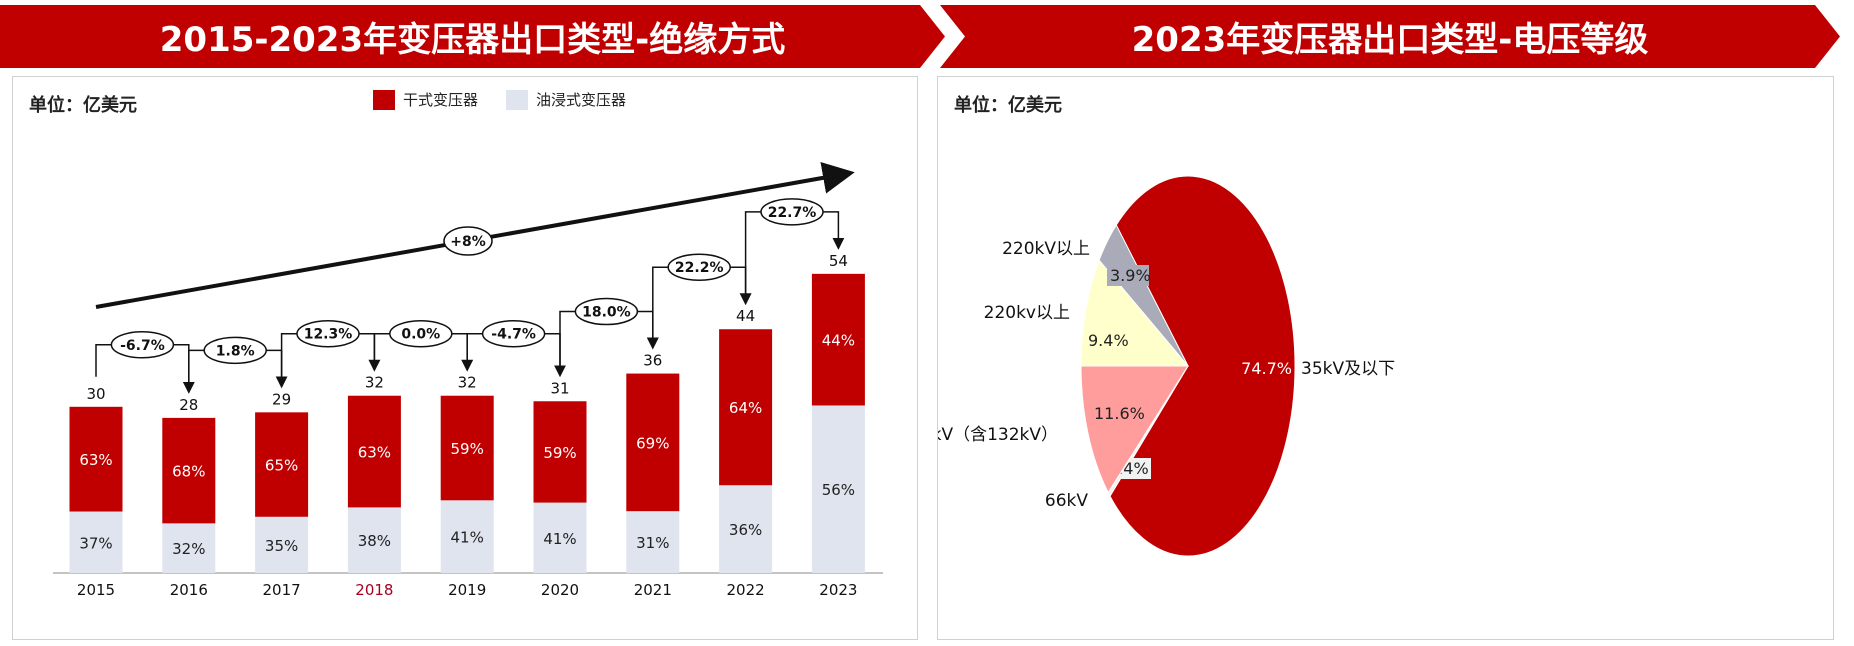 This screenshot has width=1854, height=646. I want to click on legend-label: 干式变压器, so click(441, 100).